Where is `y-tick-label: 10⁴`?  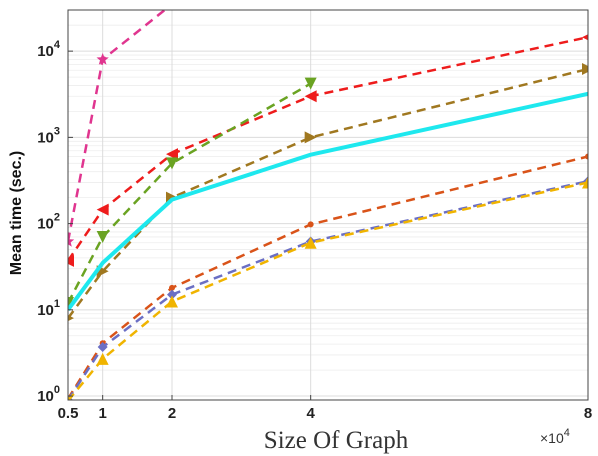
y-tick-label: 10⁴ is located at coordinates (49, 49).